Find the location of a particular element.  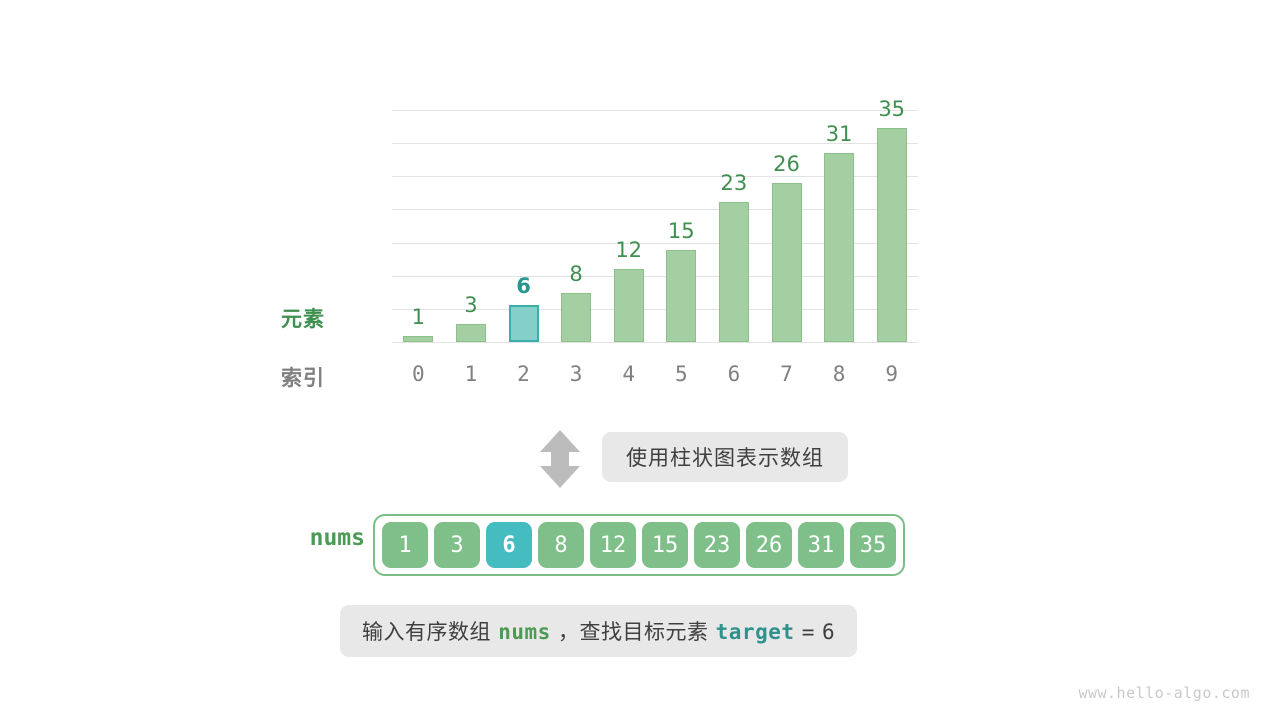

caption-target-value: 6 is located at coordinates (829, 632).